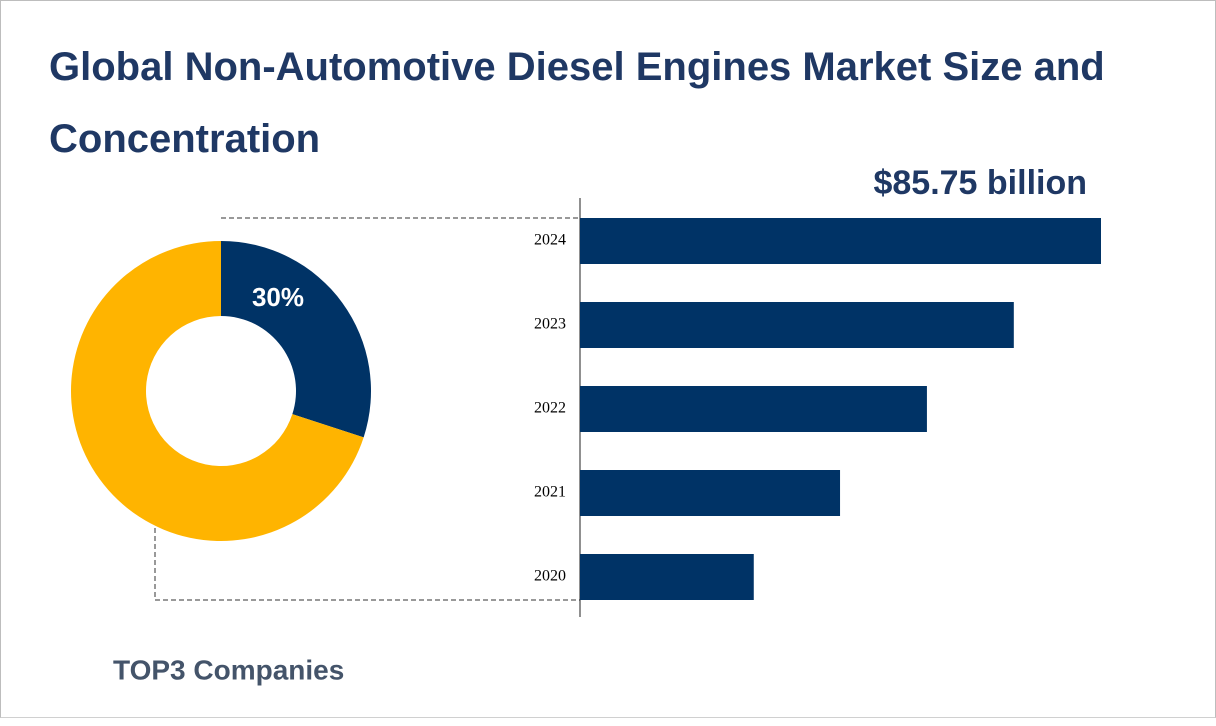 This screenshot has width=1216, height=726. What do you see at coordinates (980, 183) in the screenshot?
I see `value-label: $85.75 billion` at bounding box center [980, 183].